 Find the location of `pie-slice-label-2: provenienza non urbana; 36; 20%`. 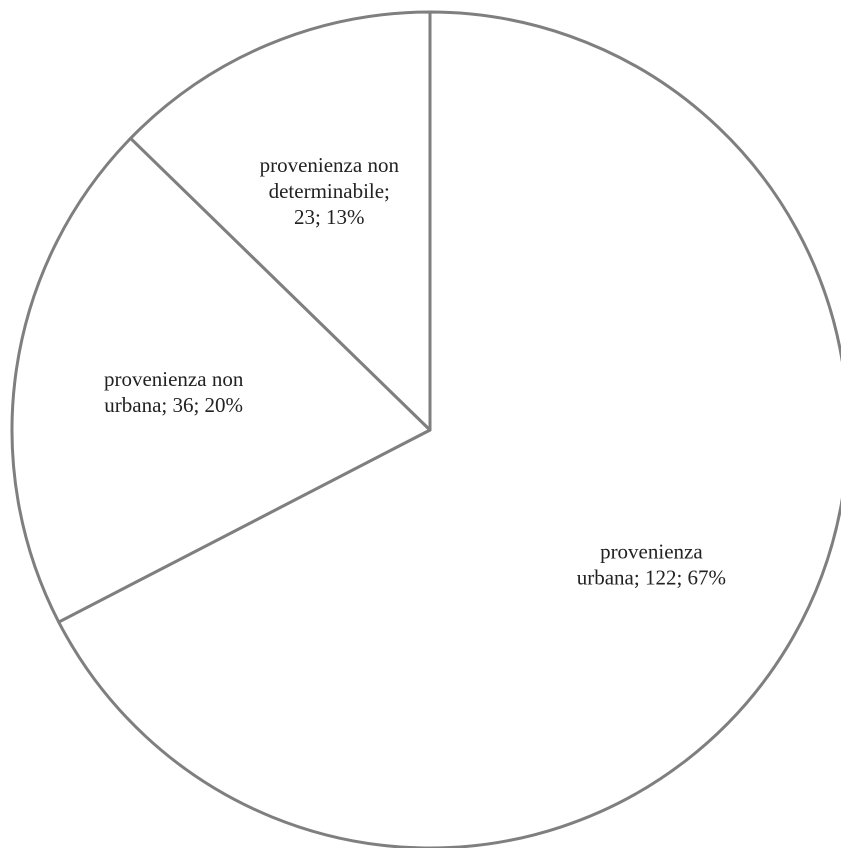

pie-slice-label-2: provenienza non urbana; 36; 20% is located at coordinates (174, 392).